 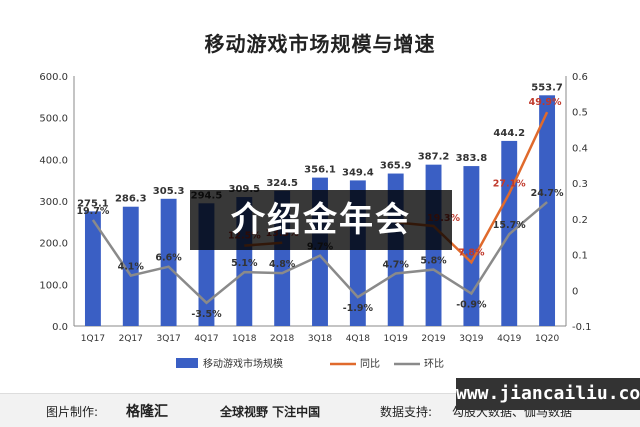 What do you see at coordinates (580, 77) in the screenshot?
I see `y-tick-right-label: 0.6` at bounding box center [580, 77].